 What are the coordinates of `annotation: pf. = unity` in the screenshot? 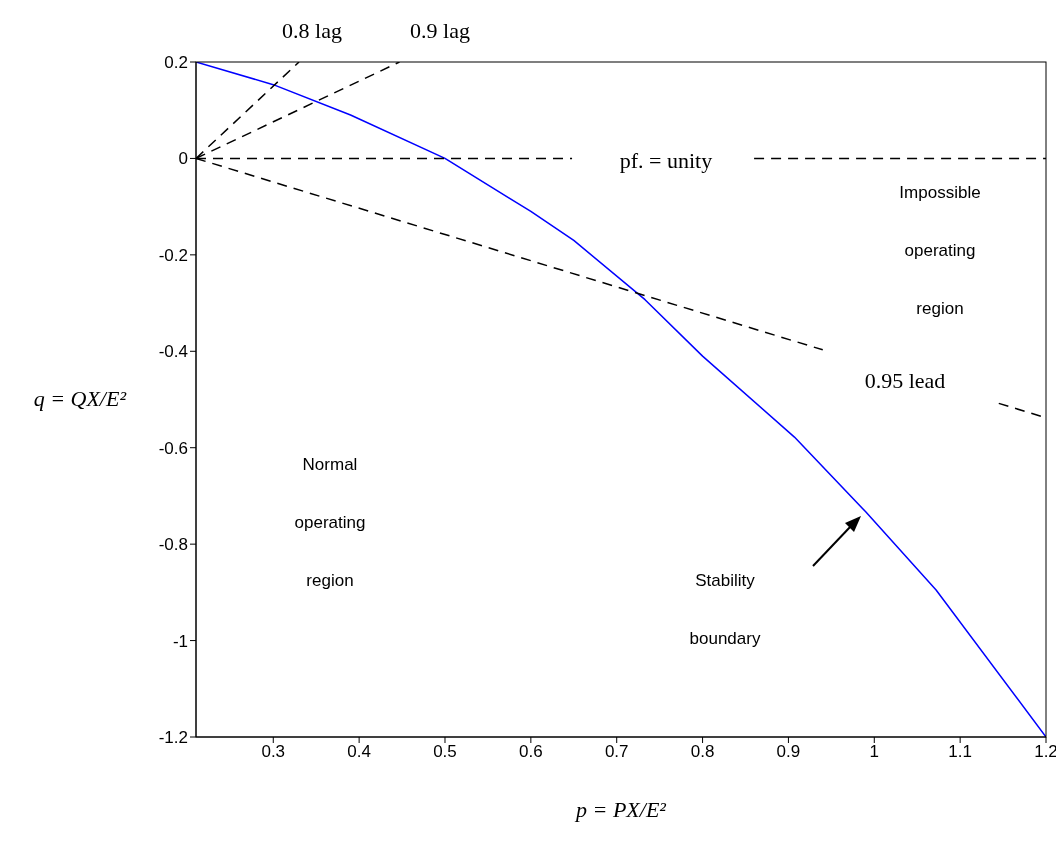 It's located at (666, 160).